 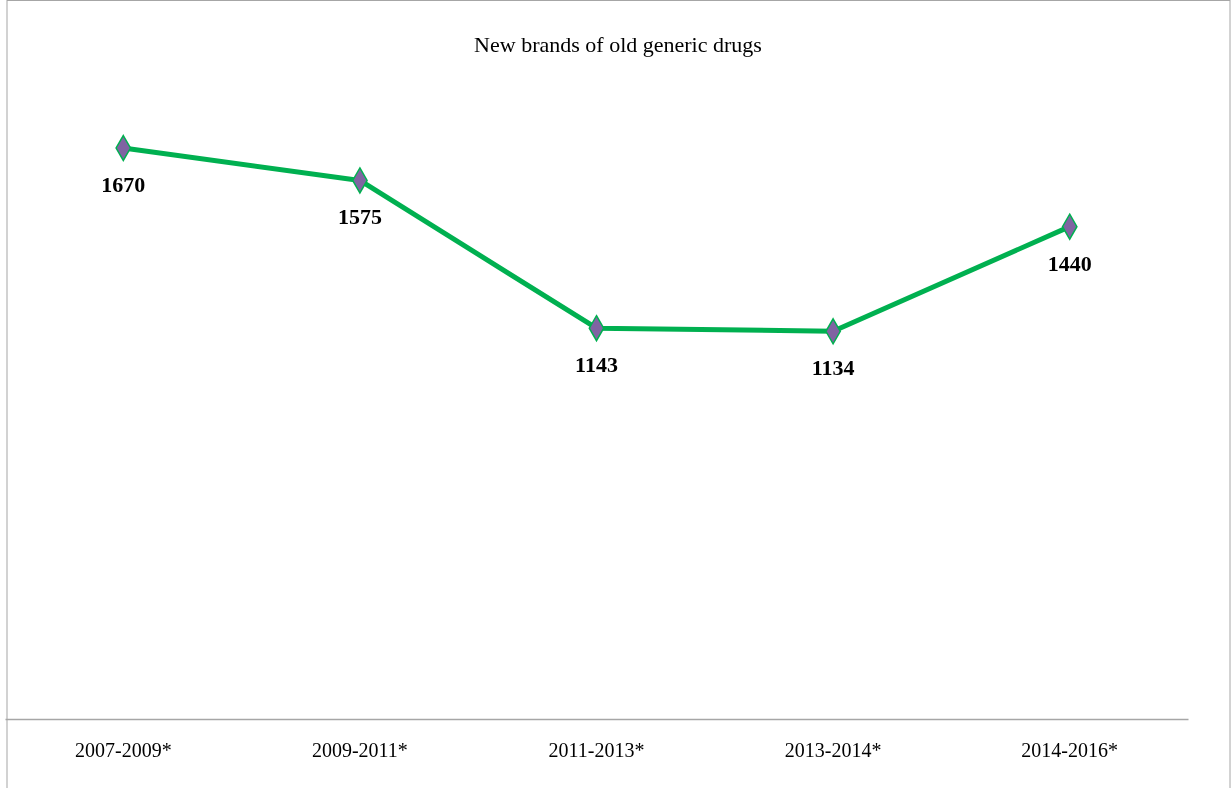 I want to click on data-label: 1143, so click(x=596, y=365).